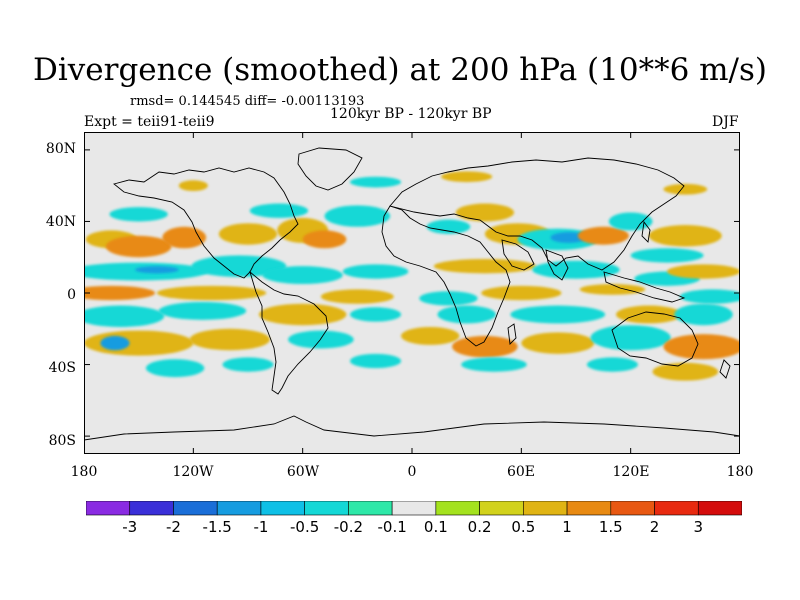  I want to click on lon-label-180e: 180, so click(740, 472).